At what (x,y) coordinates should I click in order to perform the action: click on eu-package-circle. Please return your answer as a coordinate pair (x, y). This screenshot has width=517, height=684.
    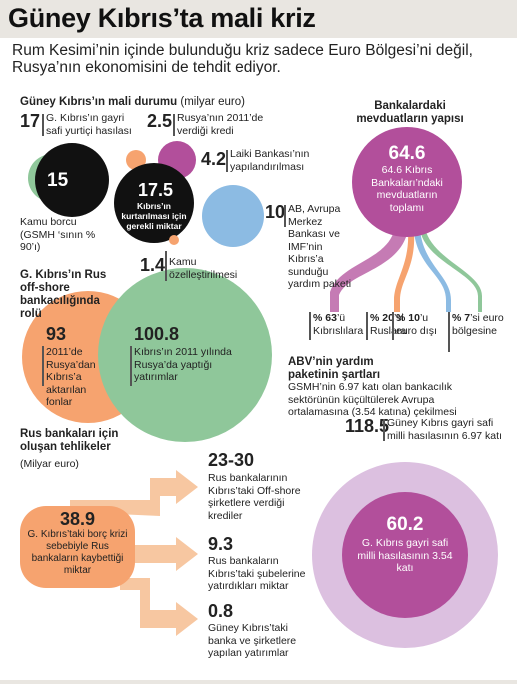
    Looking at the image, I should click on (233, 216).